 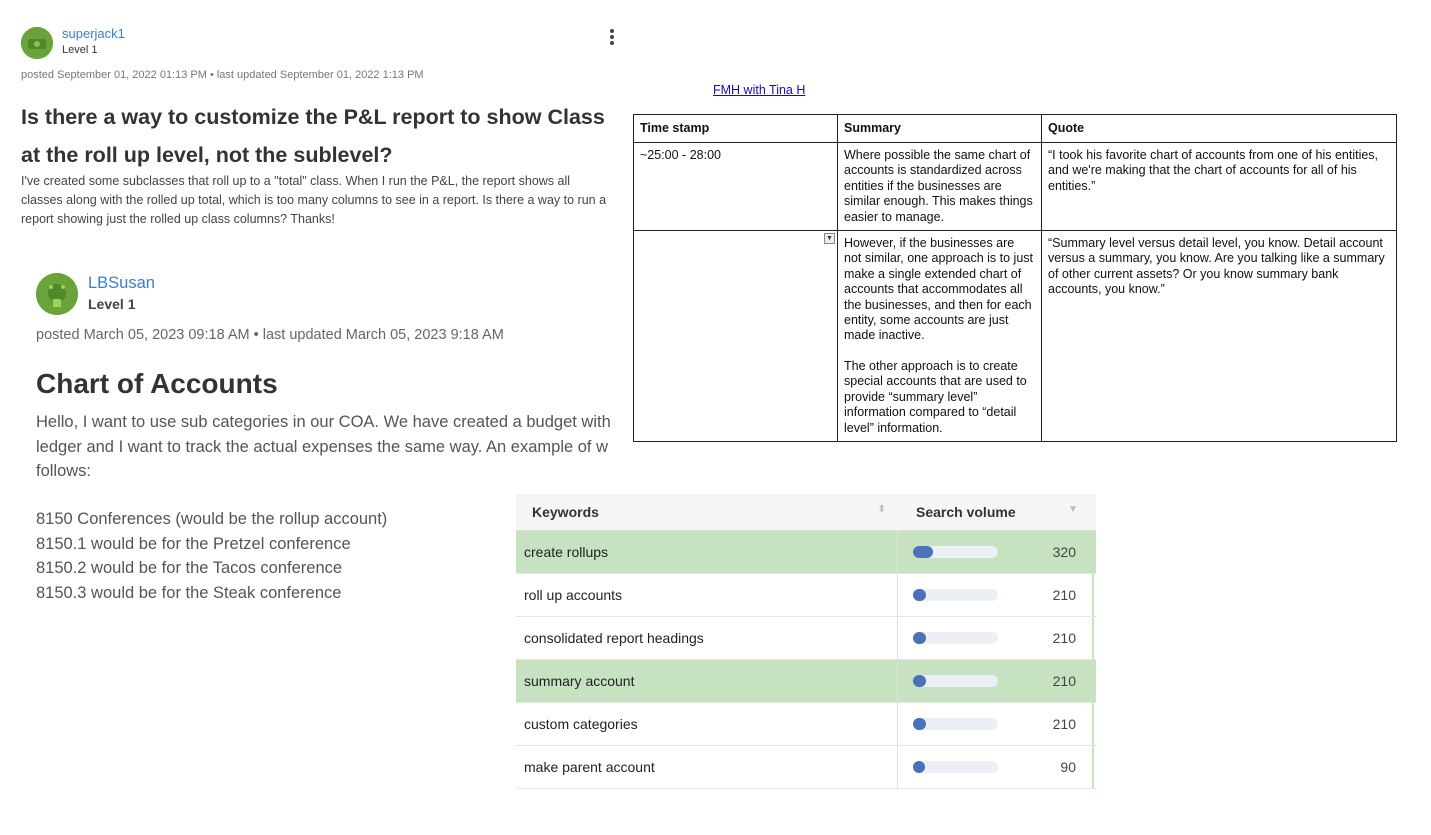 I want to click on source-link: FMH with Tina H, so click(x=759, y=90).